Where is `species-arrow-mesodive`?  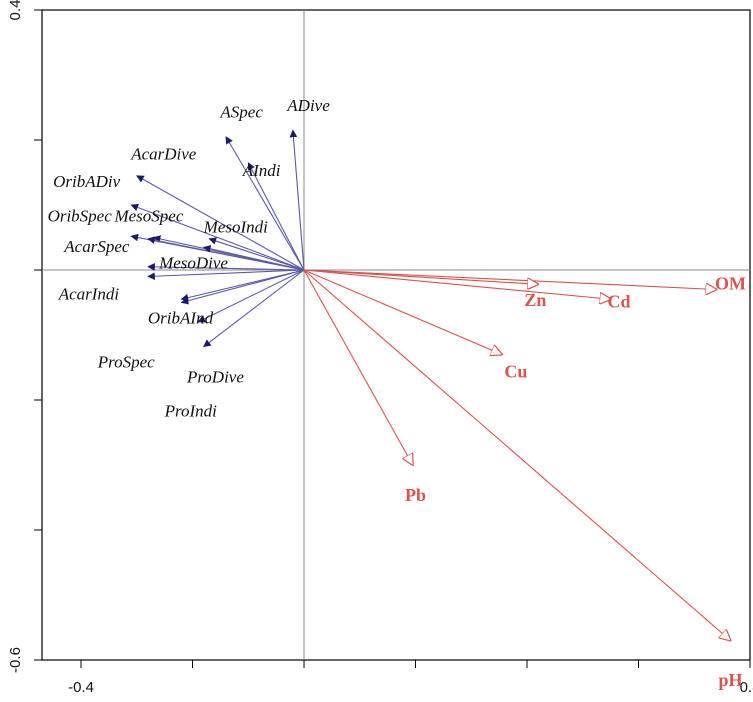 species-arrow-mesodive is located at coordinates (253, 258).